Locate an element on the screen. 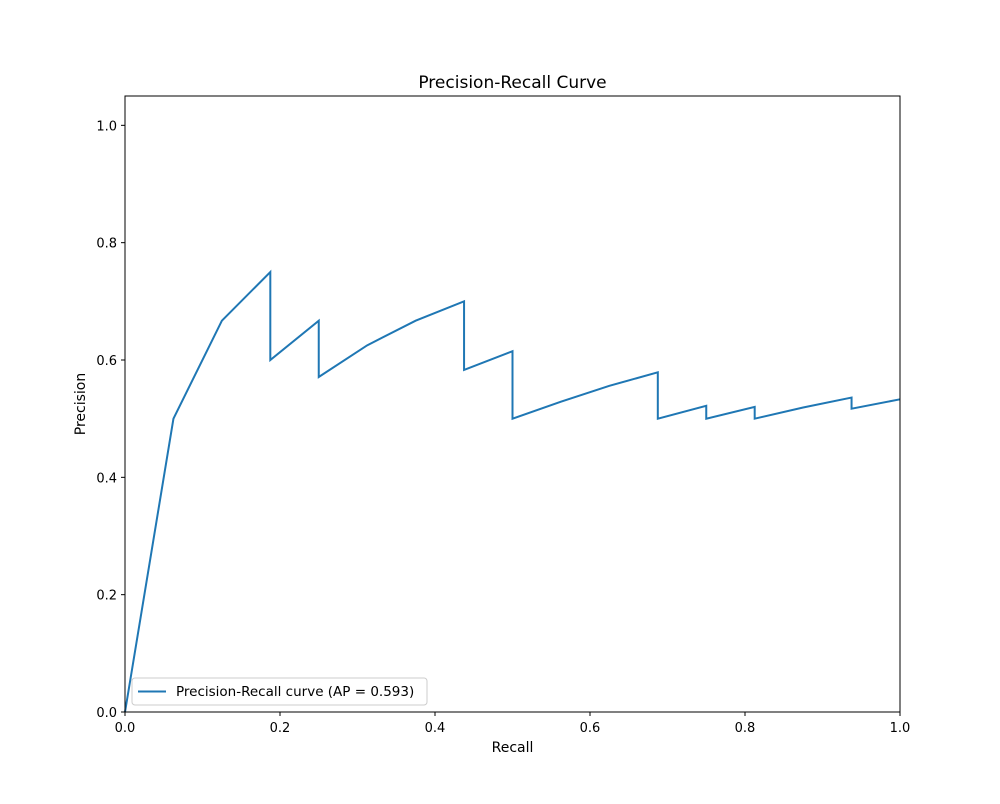 This screenshot has width=1000, height=804. y-axis-title: Precision is located at coordinates (81, 404).